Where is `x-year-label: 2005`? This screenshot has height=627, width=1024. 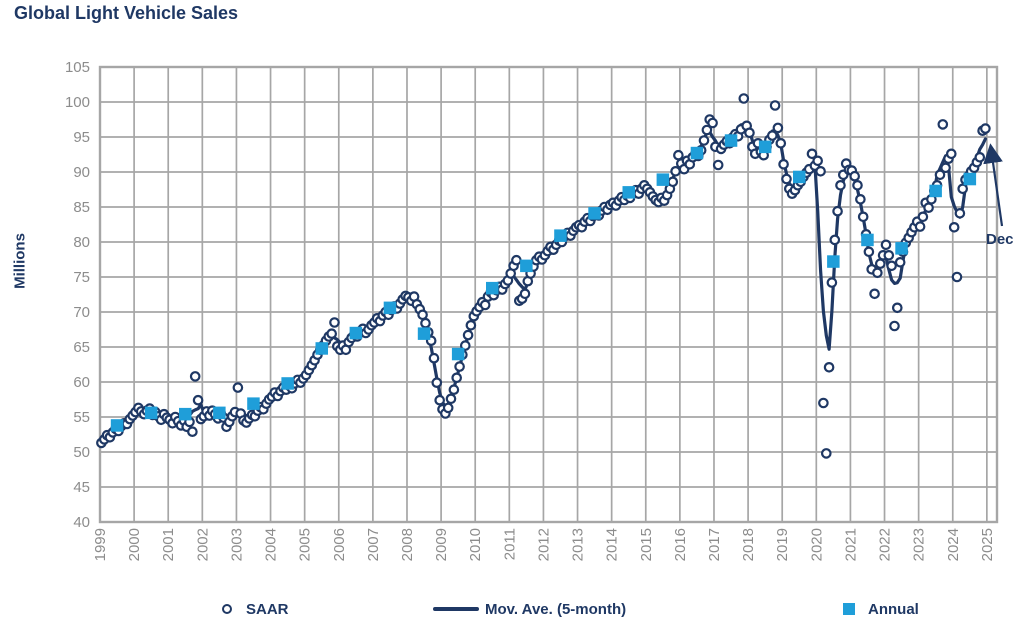 x-year-label: 2005 is located at coordinates (305, 544).